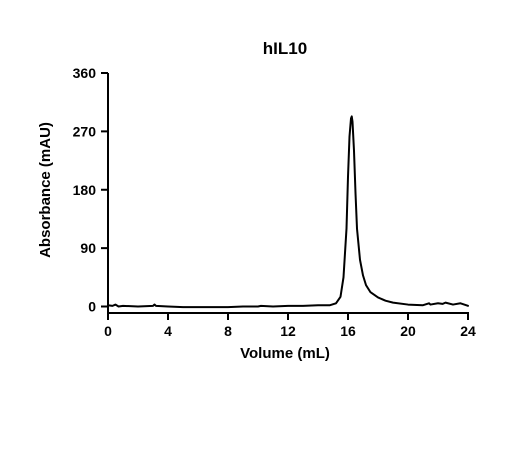  What do you see at coordinates (108, 331) in the screenshot?
I see `x-tick-label: 0` at bounding box center [108, 331].